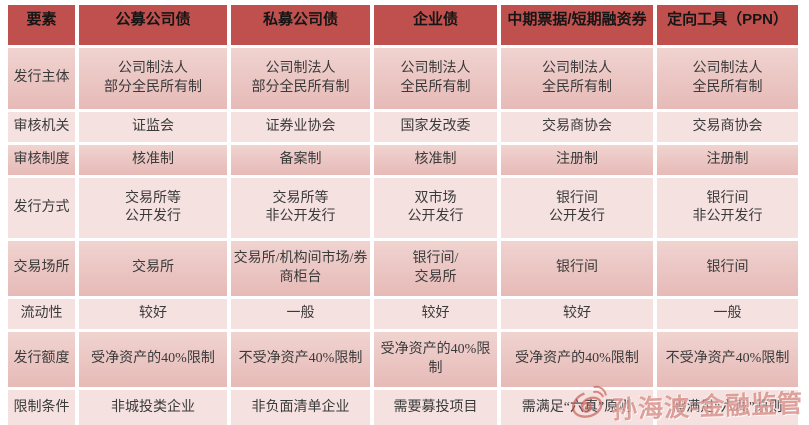 The width and height of the screenshot is (809, 425). Describe the element at coordinates (300, 407) in the screenshot. I see `table-cell: 非负面清单企业` at that location.